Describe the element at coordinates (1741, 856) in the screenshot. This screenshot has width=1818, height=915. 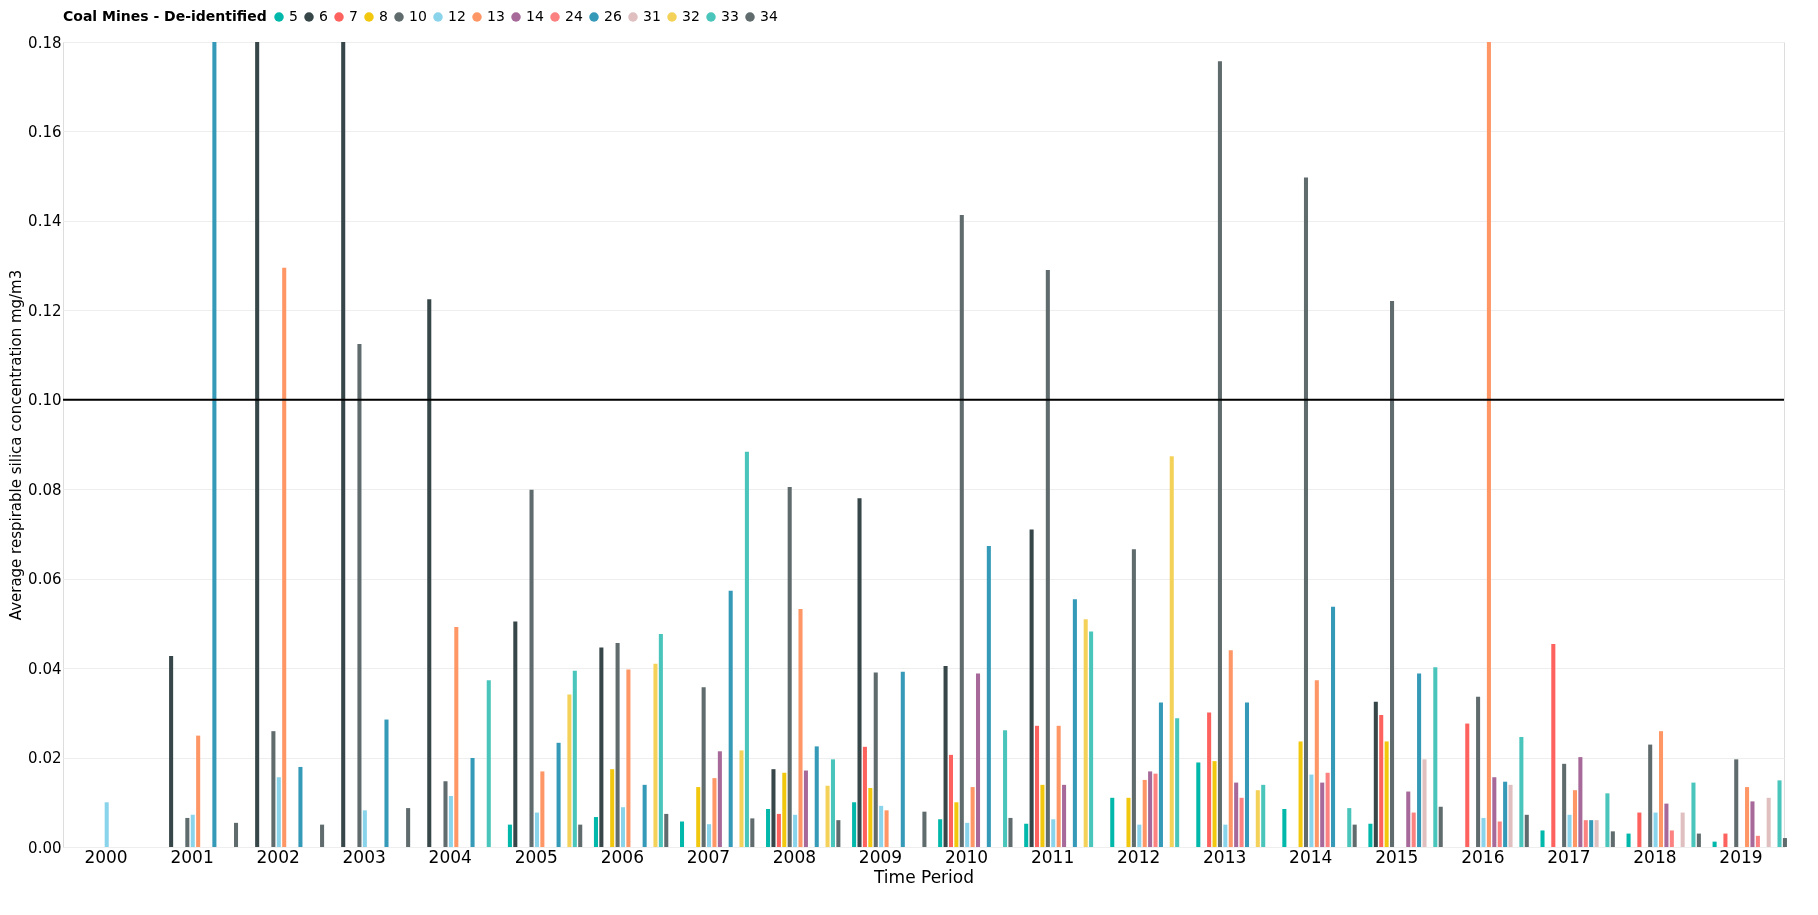
I see `x-tick-label: 2019` at that location.